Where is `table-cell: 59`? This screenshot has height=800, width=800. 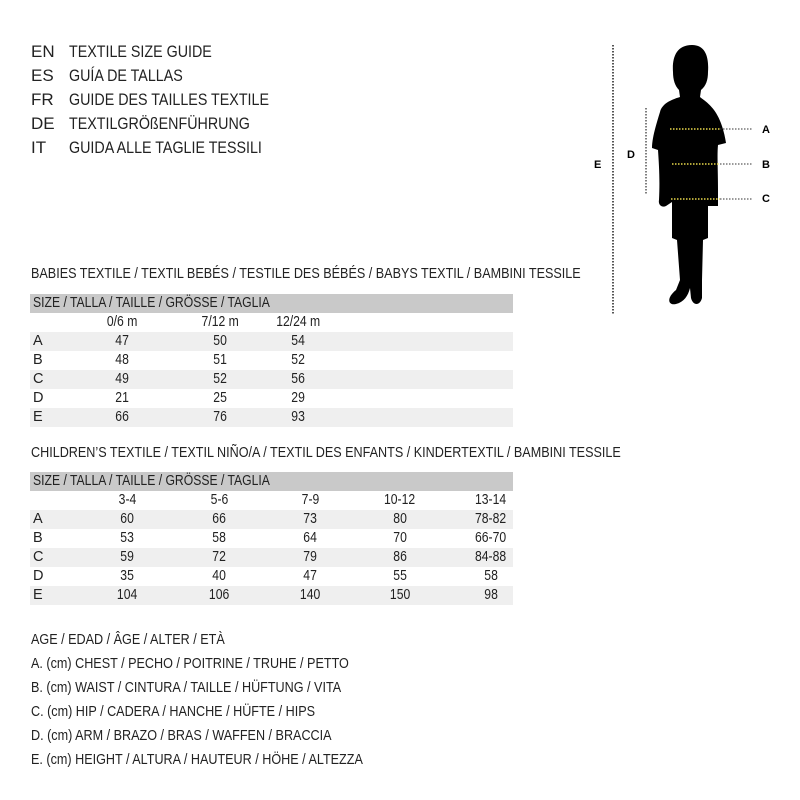
table-cell: 59 is located at coordinates (127, 557).